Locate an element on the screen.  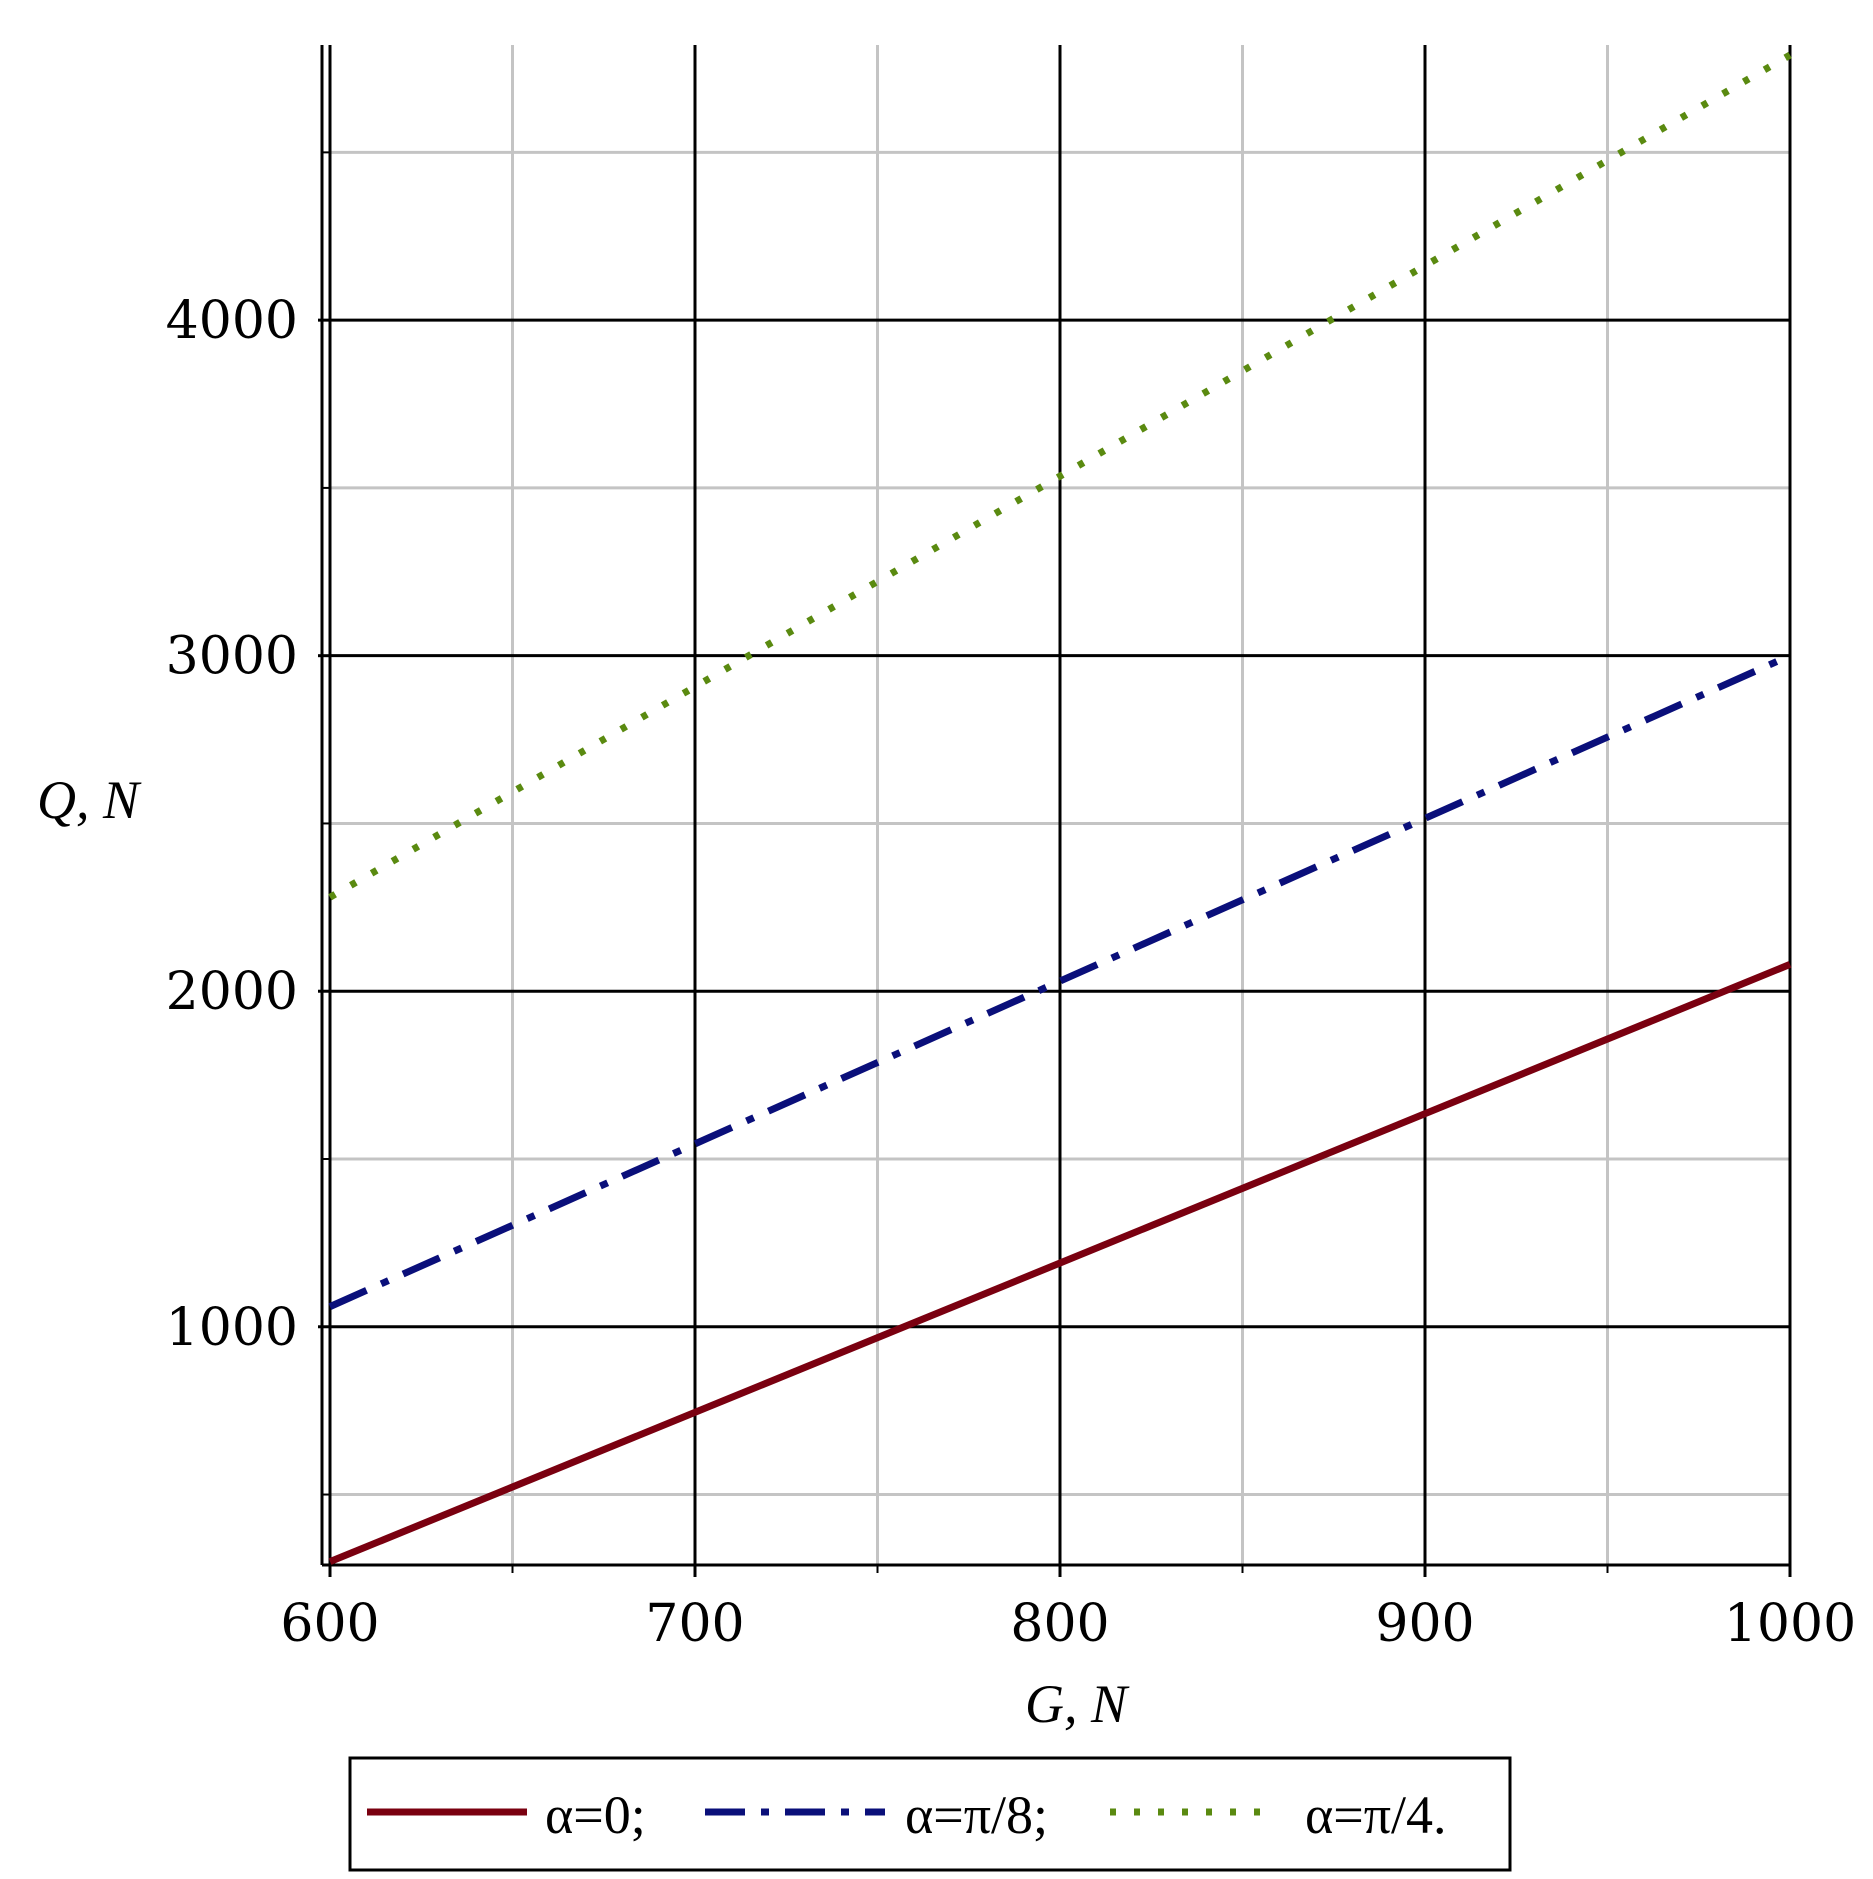
x-tick-label-700: 700 is located at coordinates (694, 1624).